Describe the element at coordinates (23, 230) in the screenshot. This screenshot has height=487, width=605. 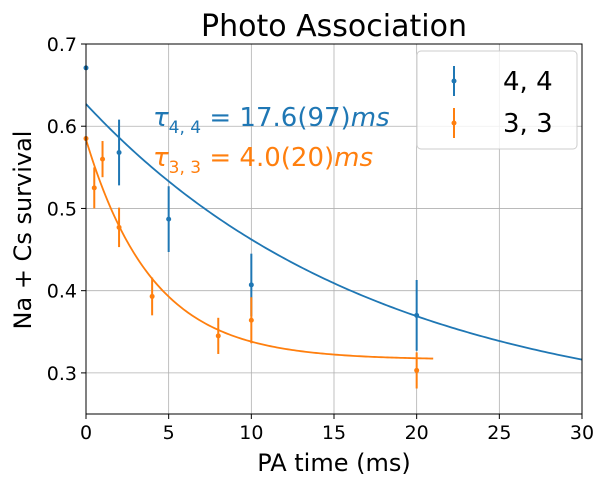
I see `y-axis-label: Na + Cs survival` at that location.